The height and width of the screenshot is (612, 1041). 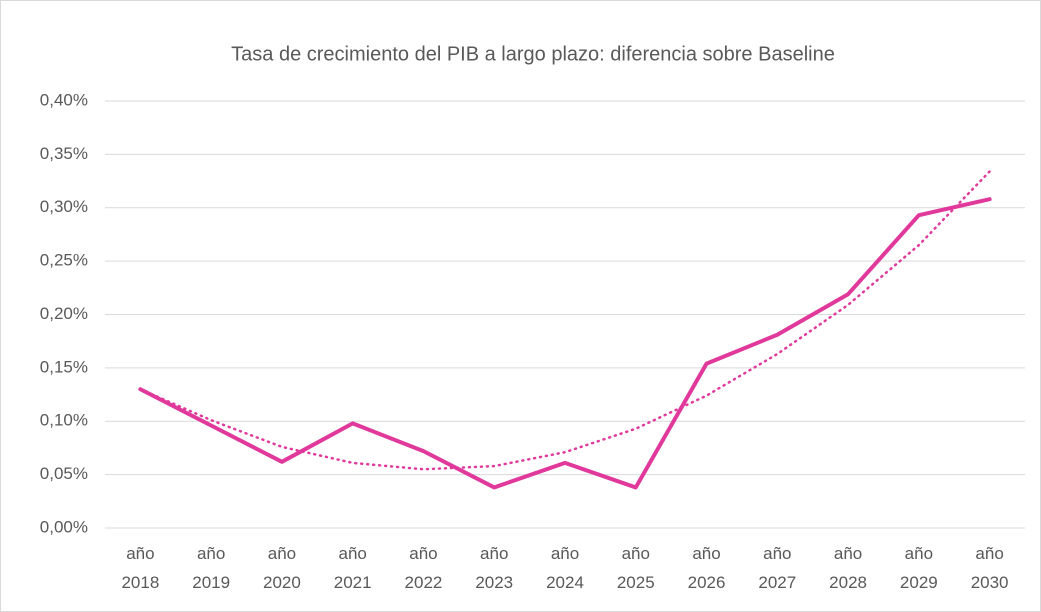 I want to click on x-tick-label: año 2028, so click(x=848, y=568).